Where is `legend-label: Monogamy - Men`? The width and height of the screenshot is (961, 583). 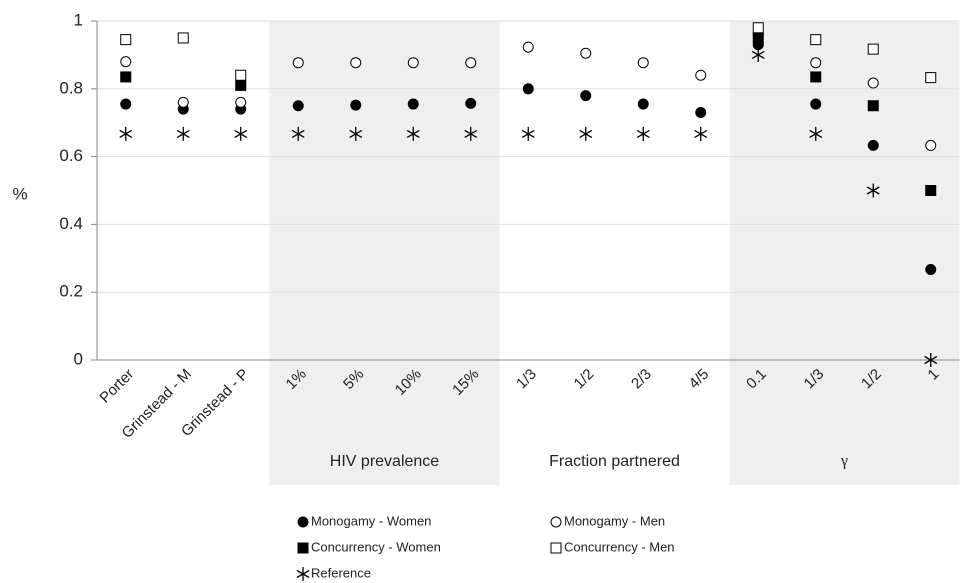 legend-label: Monogamy - Men is located at coordinates (614, 520).